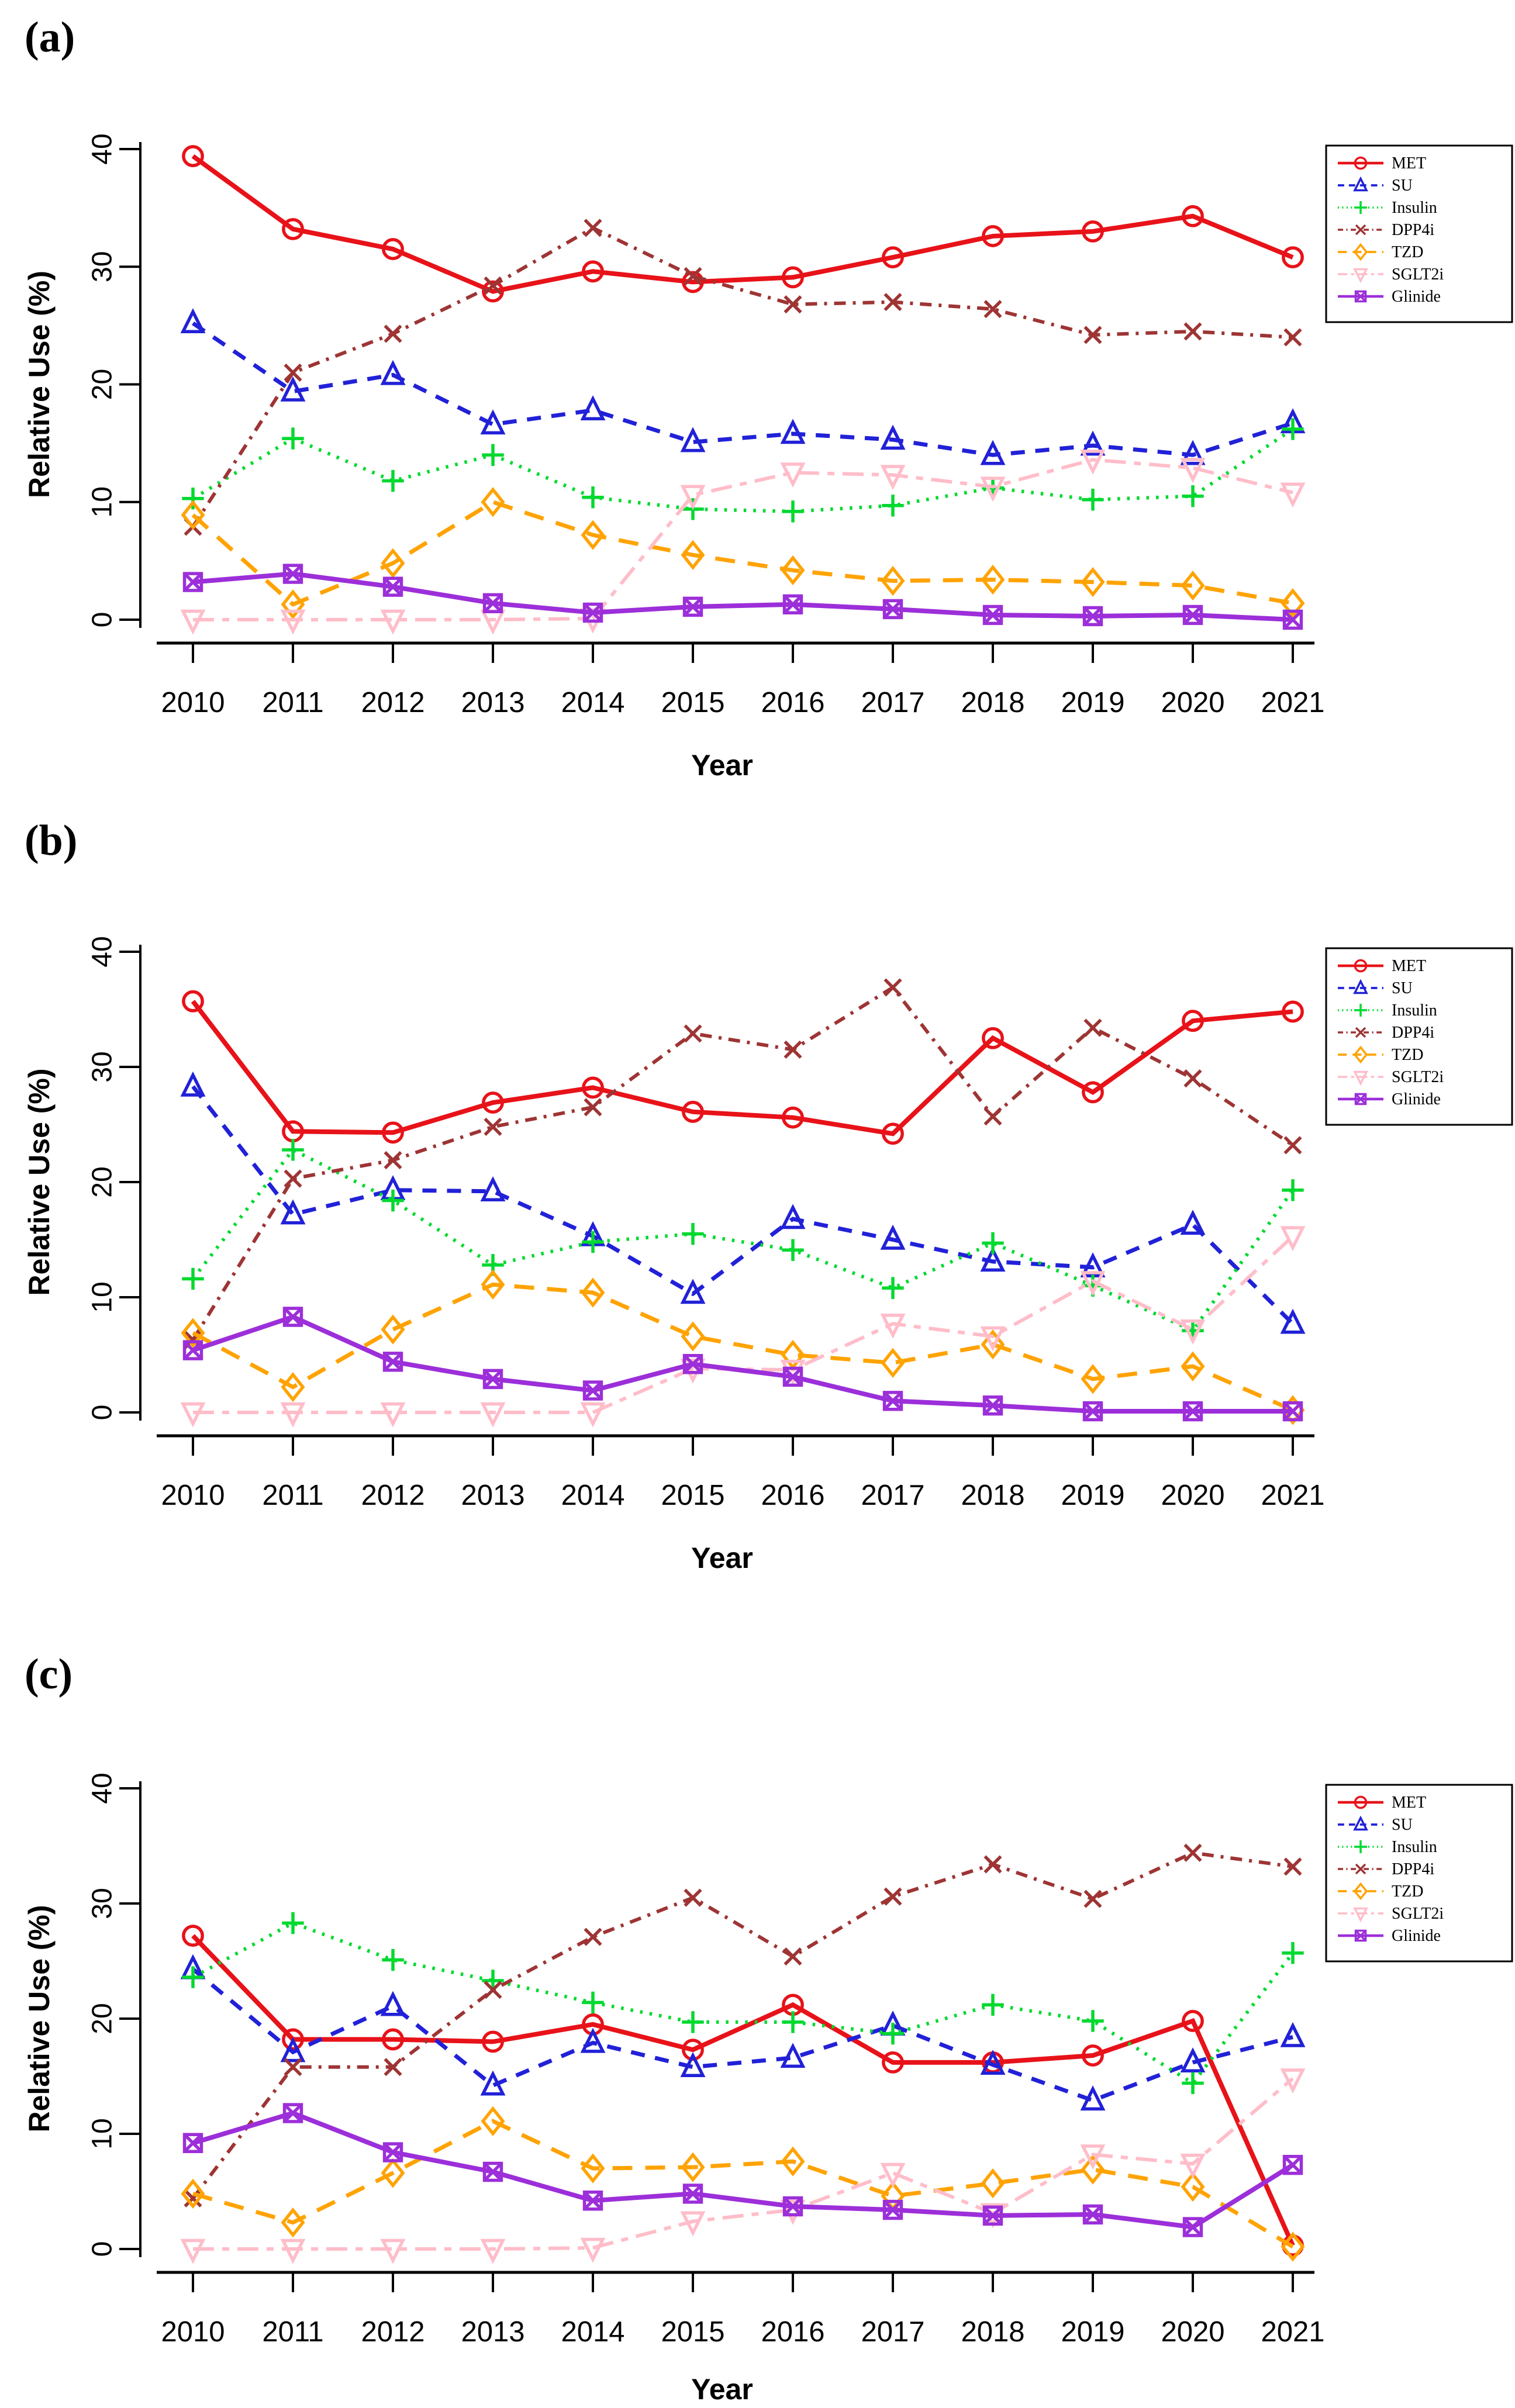  Describe the element at coordinates (1292, 2164) in the screenshot. I see `Glinide-point-2021` at that location.